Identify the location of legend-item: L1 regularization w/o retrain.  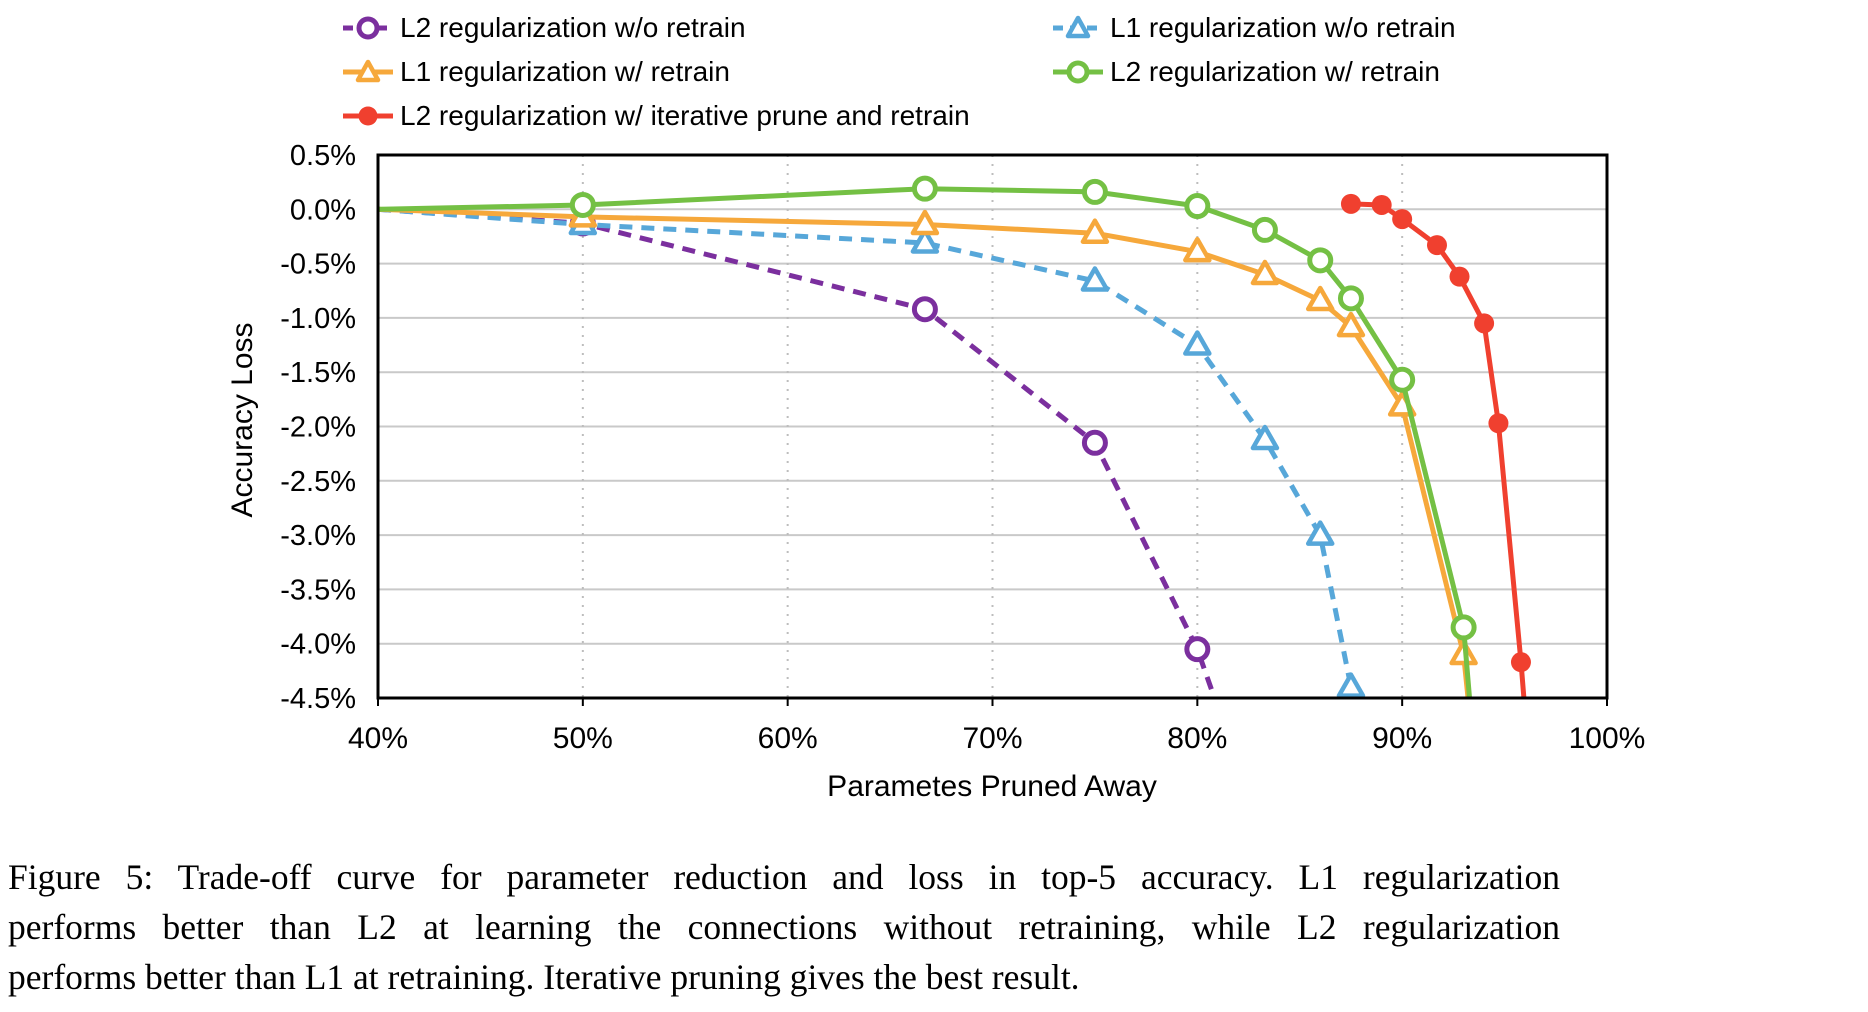
(1254, 28).